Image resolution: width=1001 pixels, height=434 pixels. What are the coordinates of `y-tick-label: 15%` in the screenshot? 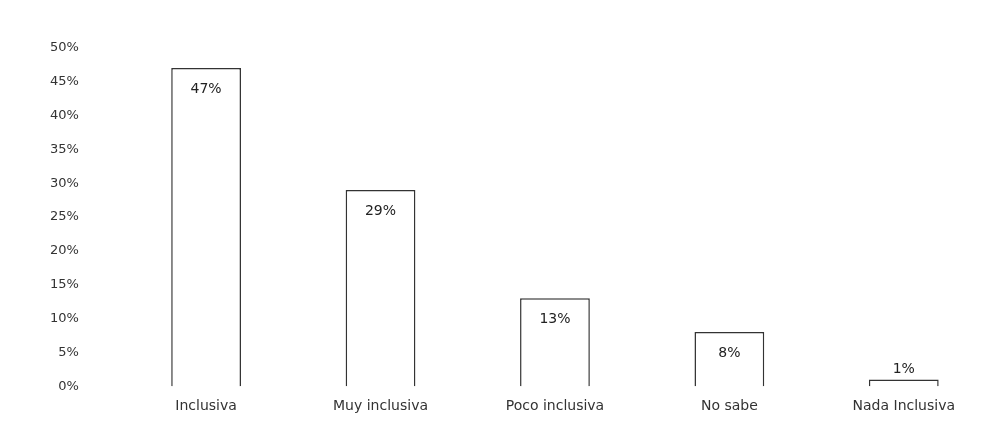 It's located at (64, 284).